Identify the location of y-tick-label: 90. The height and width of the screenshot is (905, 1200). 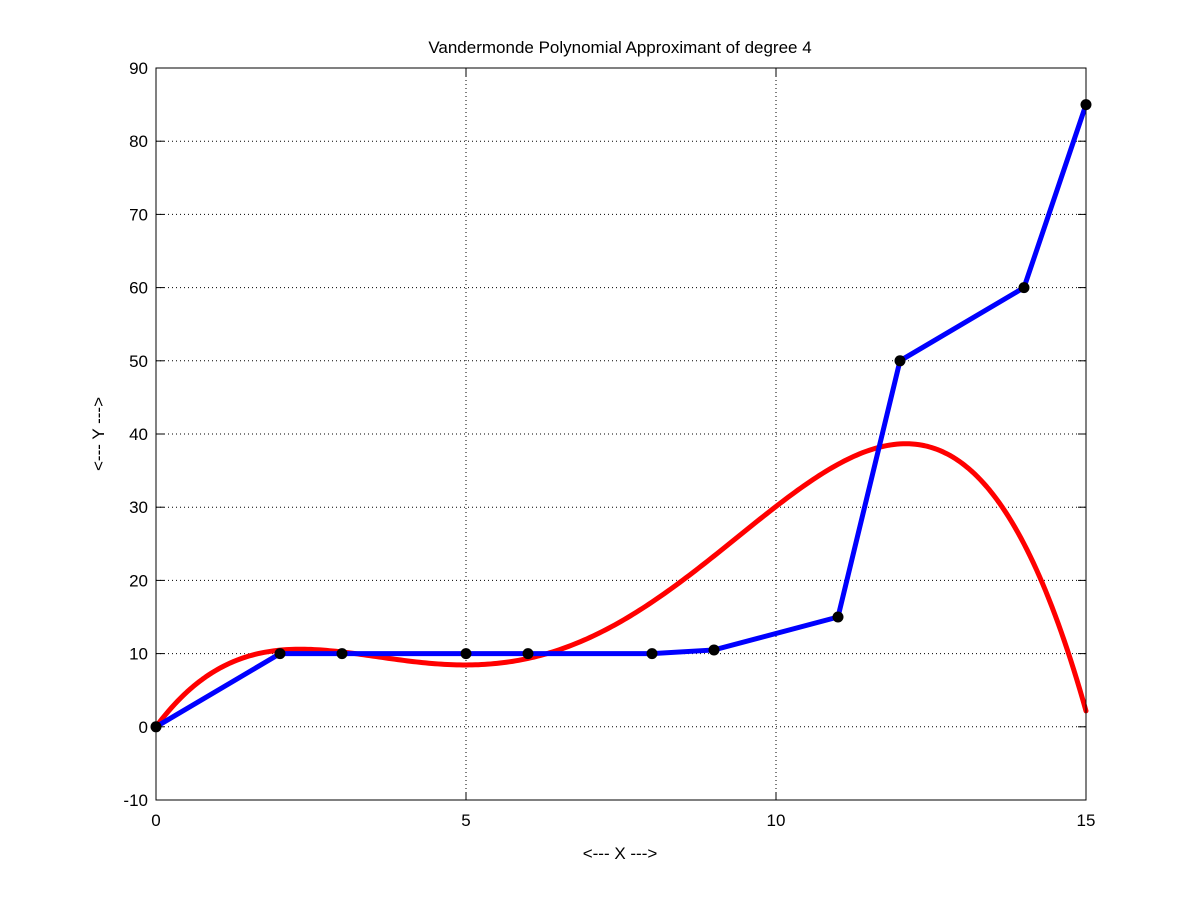
(138, 68).